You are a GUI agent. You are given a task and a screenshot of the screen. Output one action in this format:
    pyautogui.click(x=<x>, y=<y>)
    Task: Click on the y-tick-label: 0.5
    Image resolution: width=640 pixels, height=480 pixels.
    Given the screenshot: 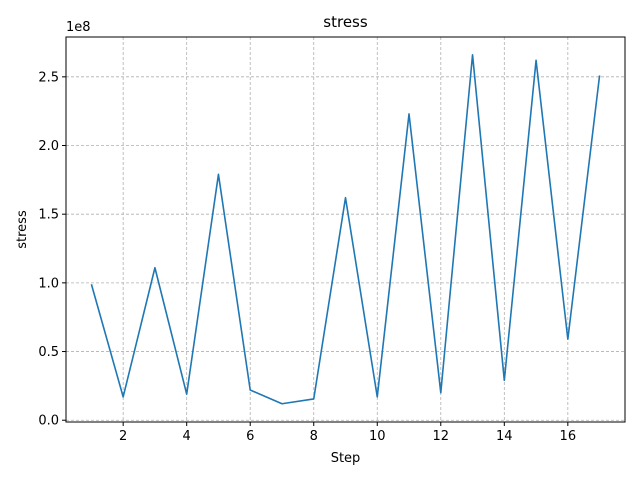 What is the action you would take?
    pyautogui.click(x=48, y=352)
    